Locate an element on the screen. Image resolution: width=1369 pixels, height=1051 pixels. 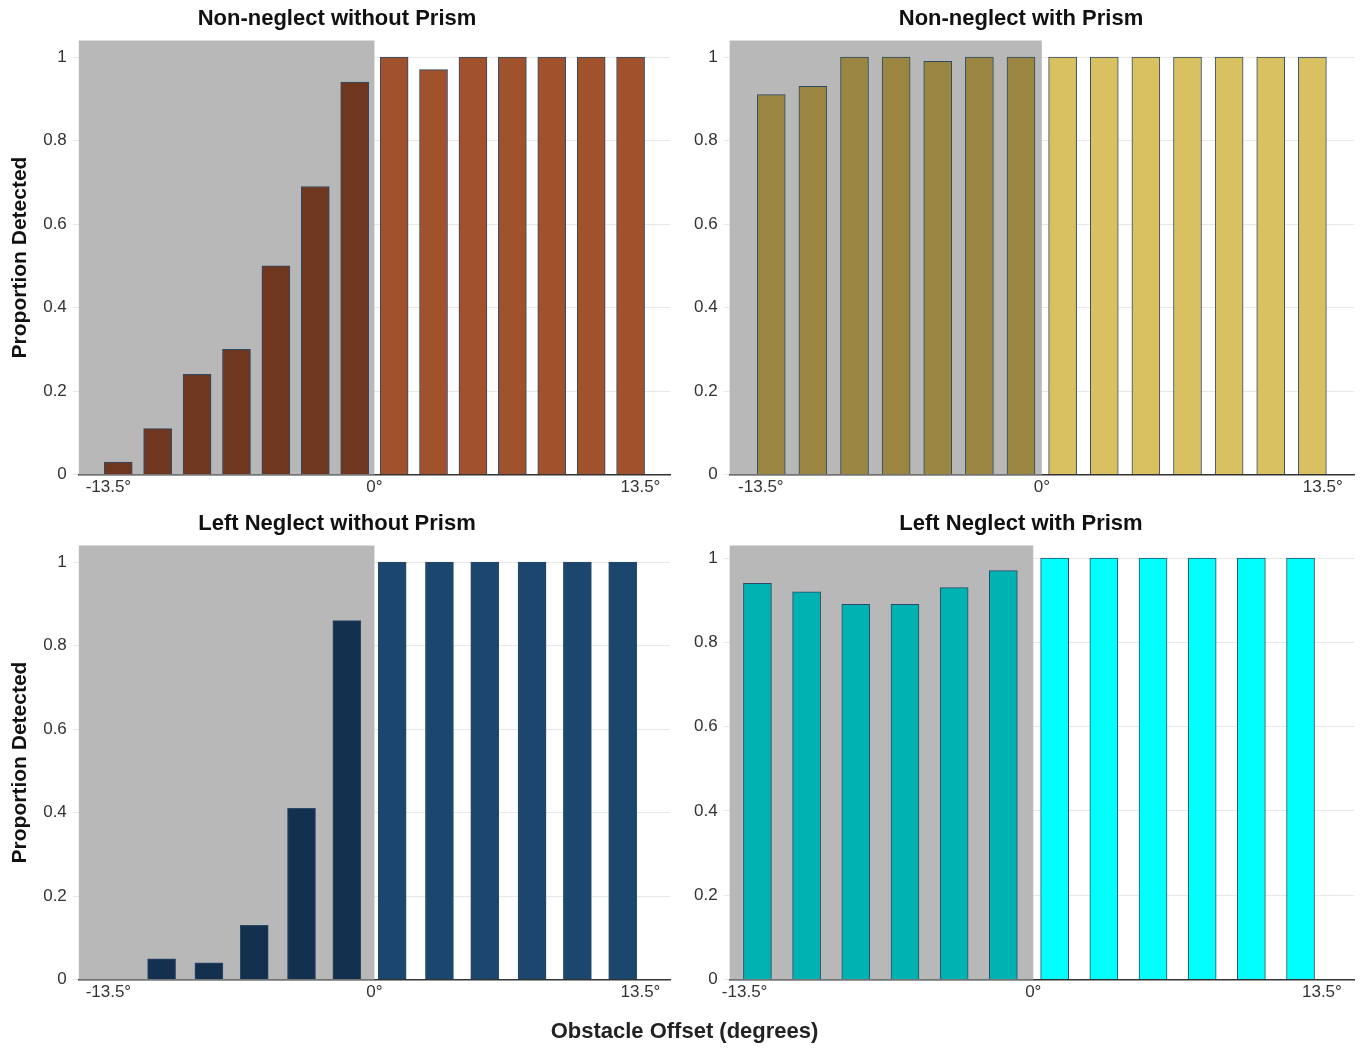
x-axis-title: Obstacle Offset (degrees) is located at coordinates (684, 1031).